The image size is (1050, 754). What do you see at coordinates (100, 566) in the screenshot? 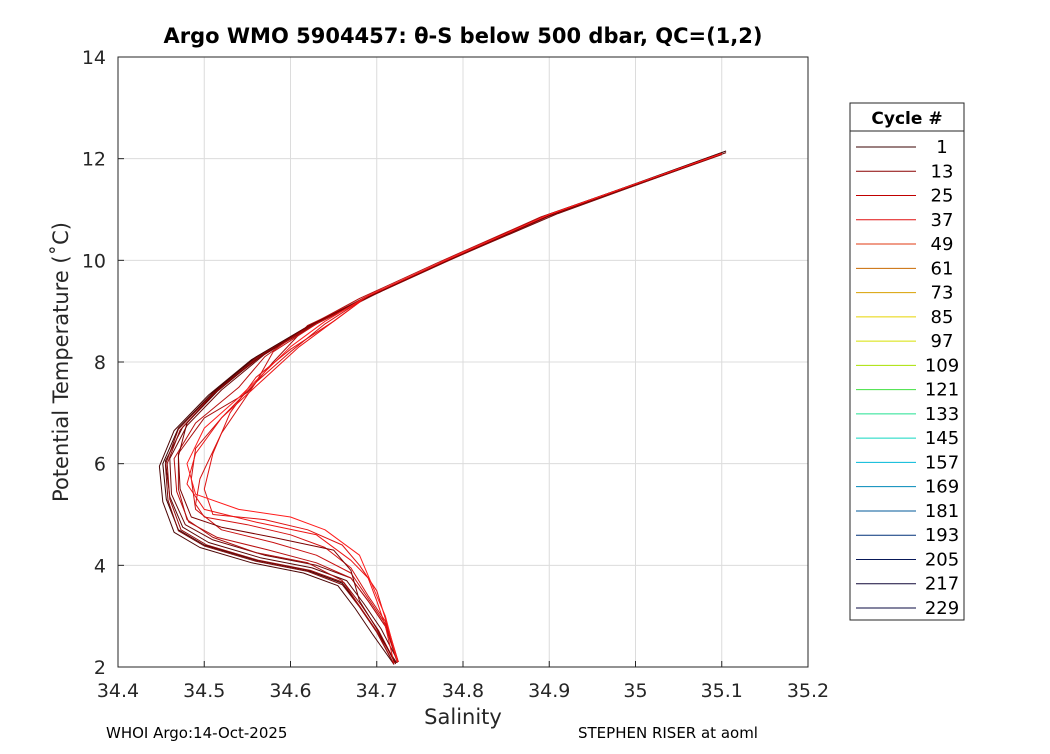
I see `y-tick-label: 4` at bounding box center [100, 566].